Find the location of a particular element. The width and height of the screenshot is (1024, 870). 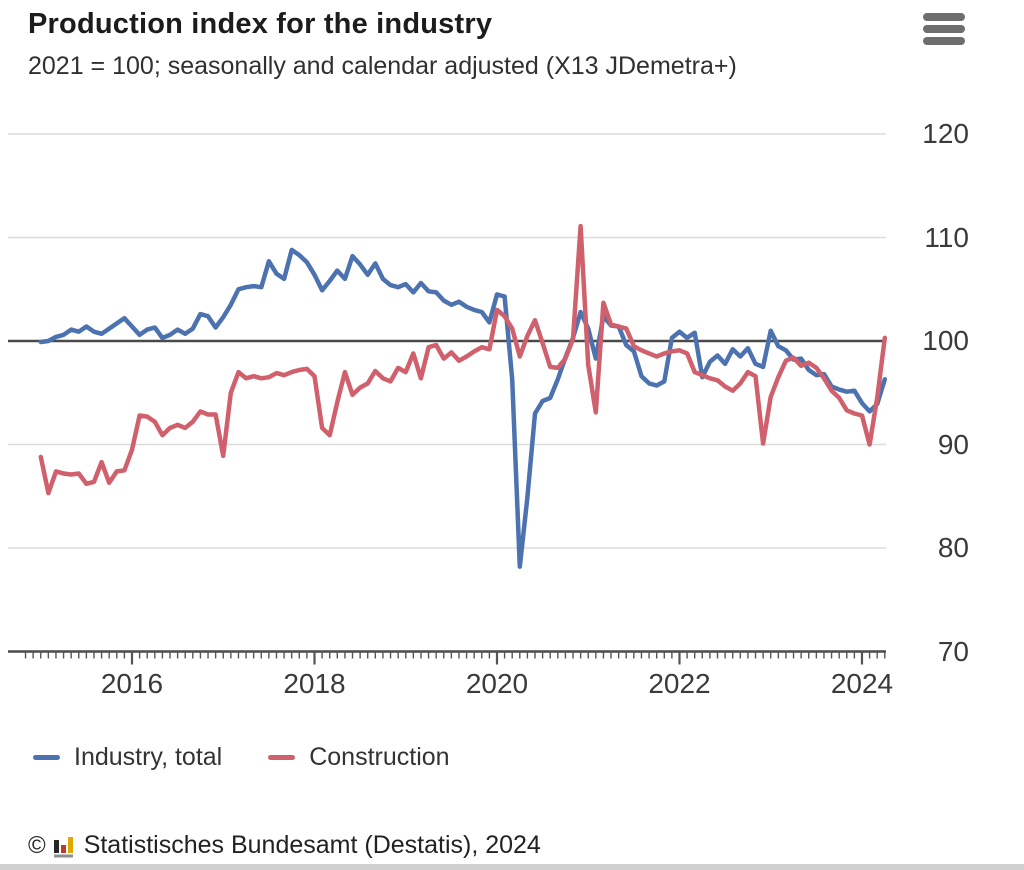

y-axis-tick-label: 90 is located at coordinates (953, 444).